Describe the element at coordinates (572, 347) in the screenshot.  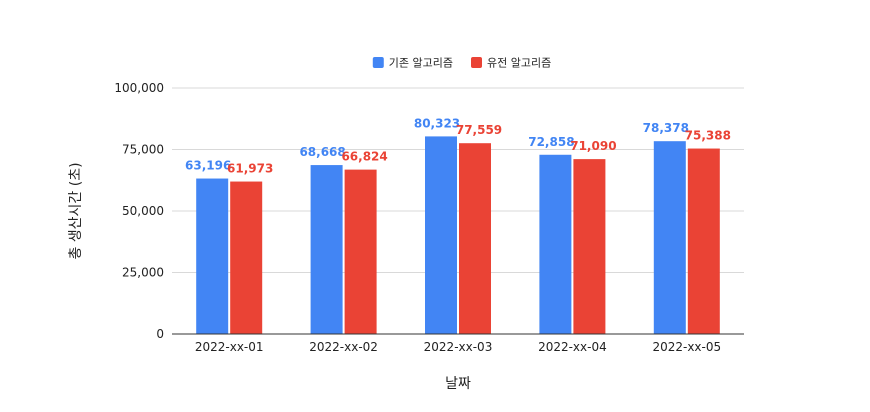
I see `x-tick-label: 2022-xx-04` at that location.